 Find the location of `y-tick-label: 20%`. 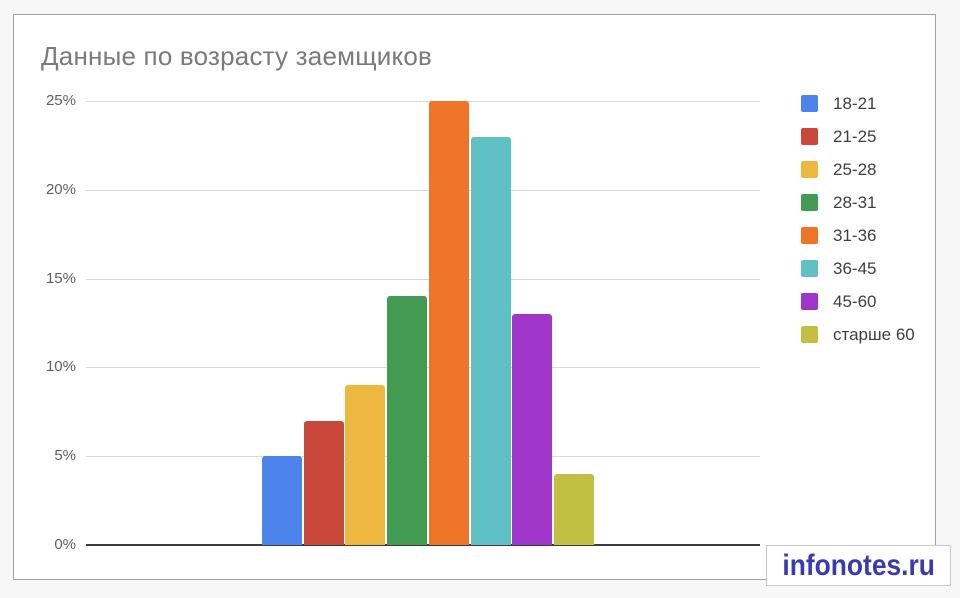

y-tick-label: 20% is located at coordinates (60, 189).